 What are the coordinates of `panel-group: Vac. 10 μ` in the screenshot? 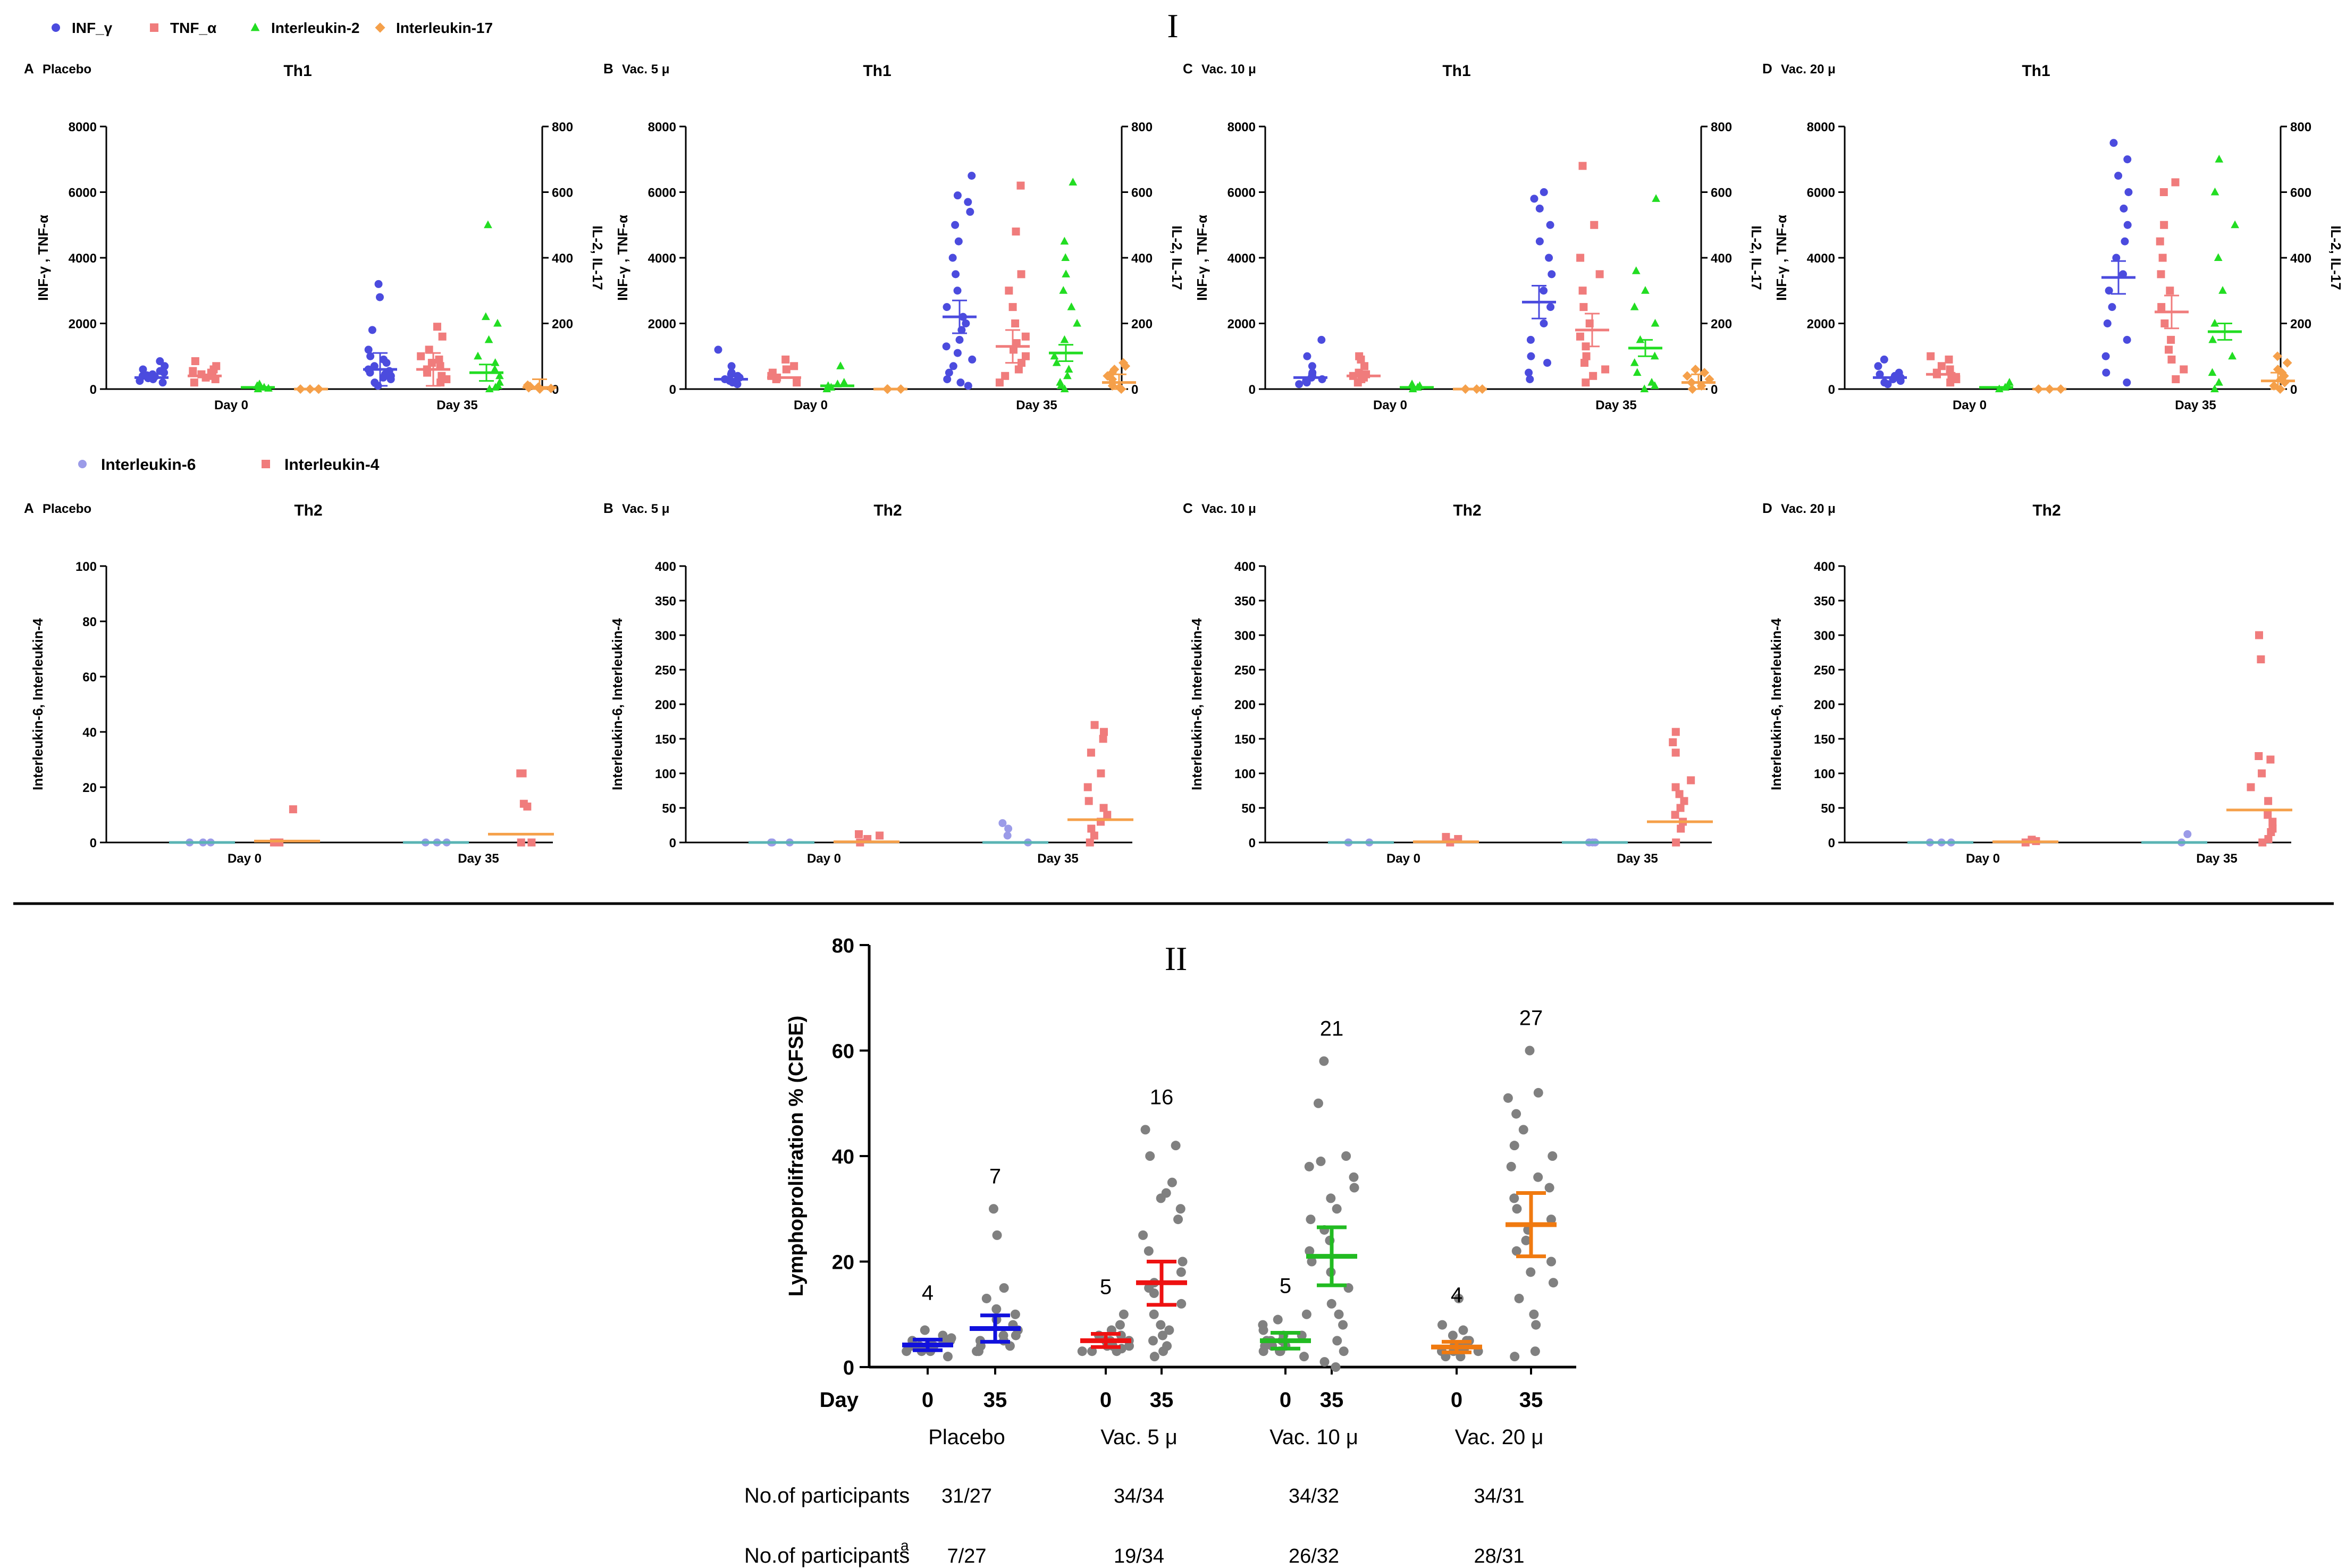 It's located at (1228, 69).